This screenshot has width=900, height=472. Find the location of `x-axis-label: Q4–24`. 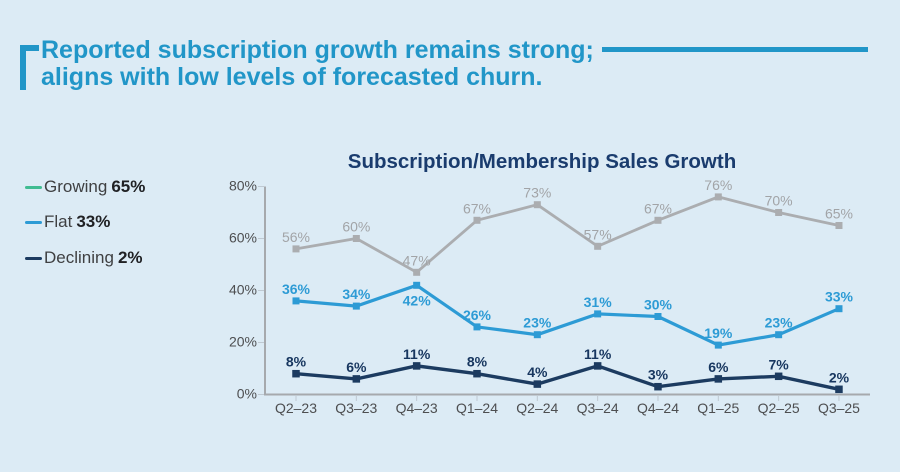

x-axis-label: Q4–24 is located at coordinates (658, 408).